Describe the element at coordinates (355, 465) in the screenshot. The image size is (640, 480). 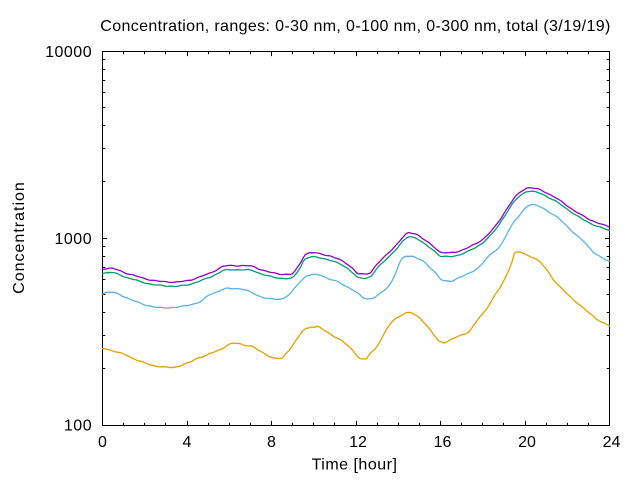
I see `svg-text: Time [hour]` at that location.